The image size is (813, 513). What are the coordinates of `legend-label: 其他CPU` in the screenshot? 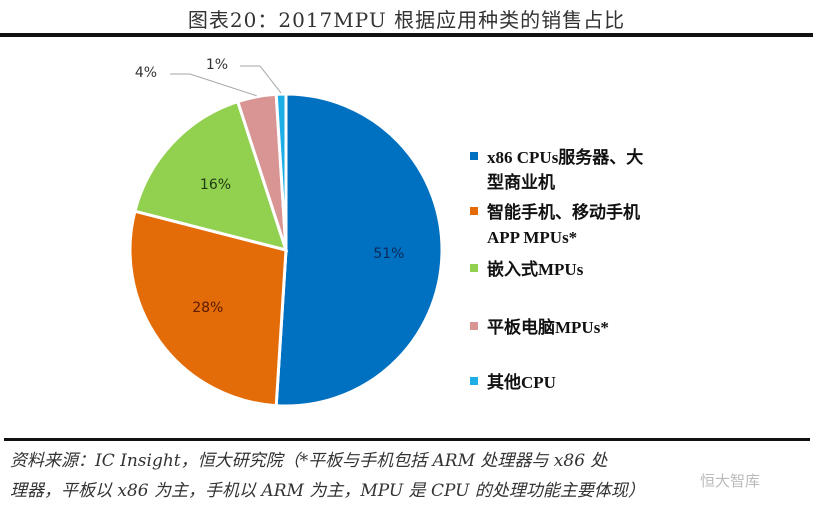 It's located at (521, 382).